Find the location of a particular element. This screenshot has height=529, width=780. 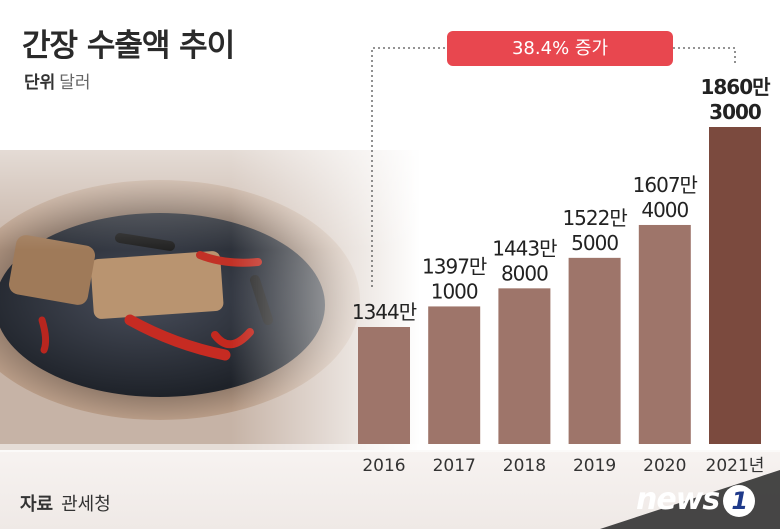

source-value: 관세청 is located at coordinates (86, 504).